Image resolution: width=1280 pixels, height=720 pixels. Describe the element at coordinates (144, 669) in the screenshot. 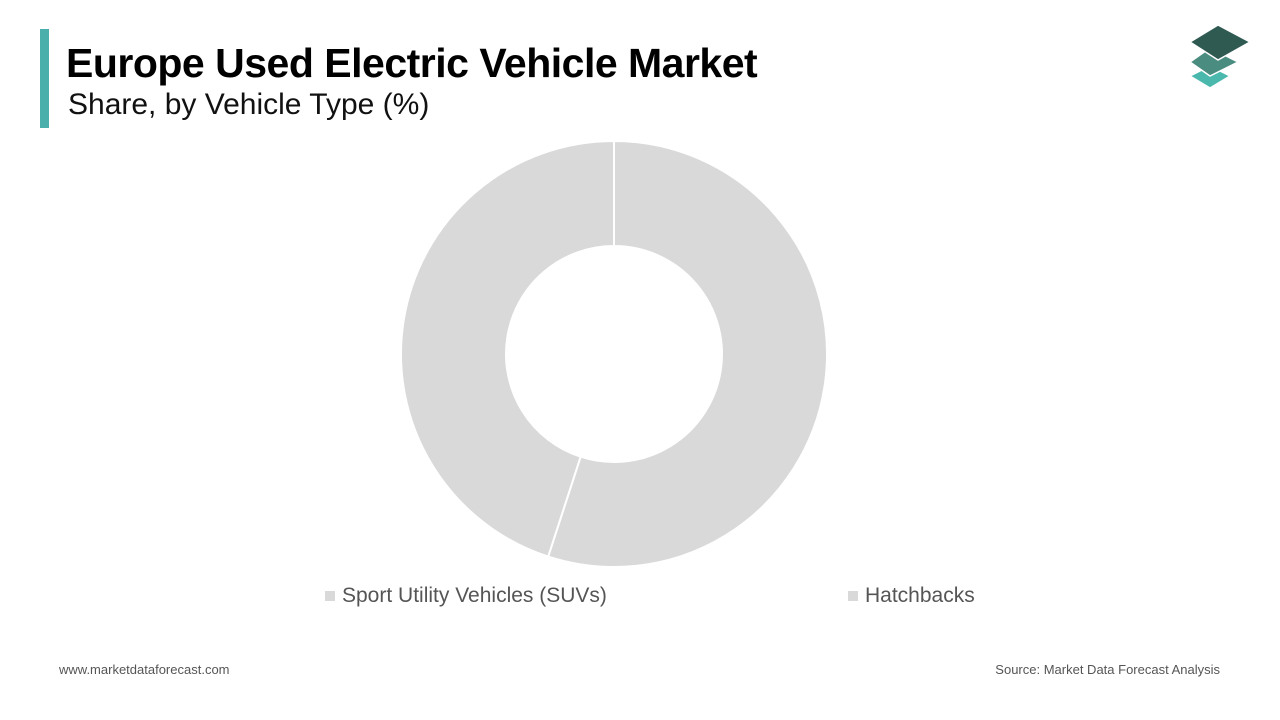

I see `website-url: www.marketdataforecast.com` at that location.